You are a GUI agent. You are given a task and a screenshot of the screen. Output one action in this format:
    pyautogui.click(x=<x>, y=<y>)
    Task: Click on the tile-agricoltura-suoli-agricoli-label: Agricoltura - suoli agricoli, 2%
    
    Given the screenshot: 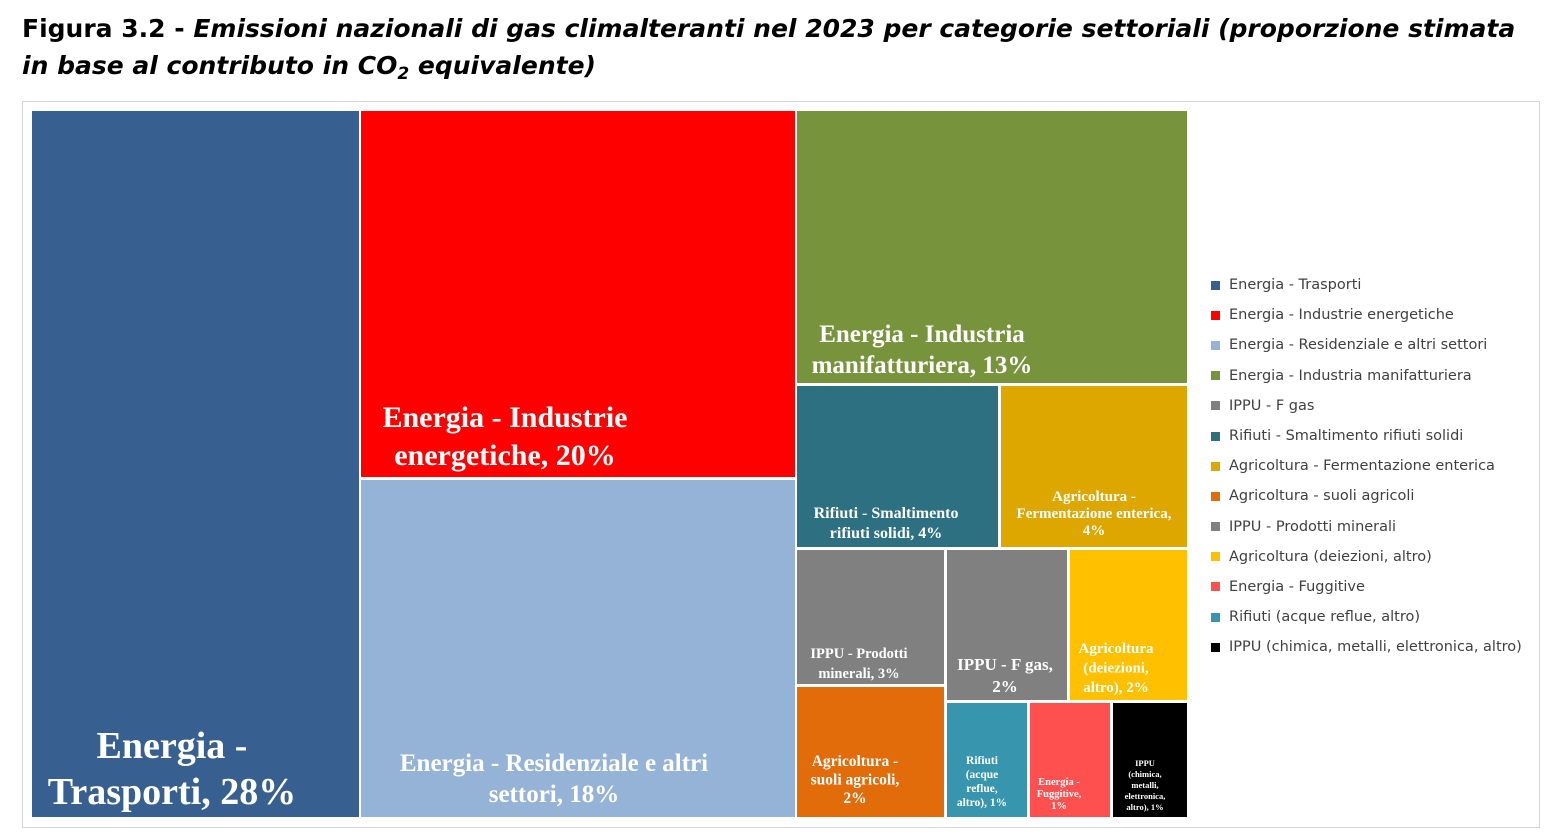 What is the action you would take?
    pyautogui.click(x=855, y=780)
    